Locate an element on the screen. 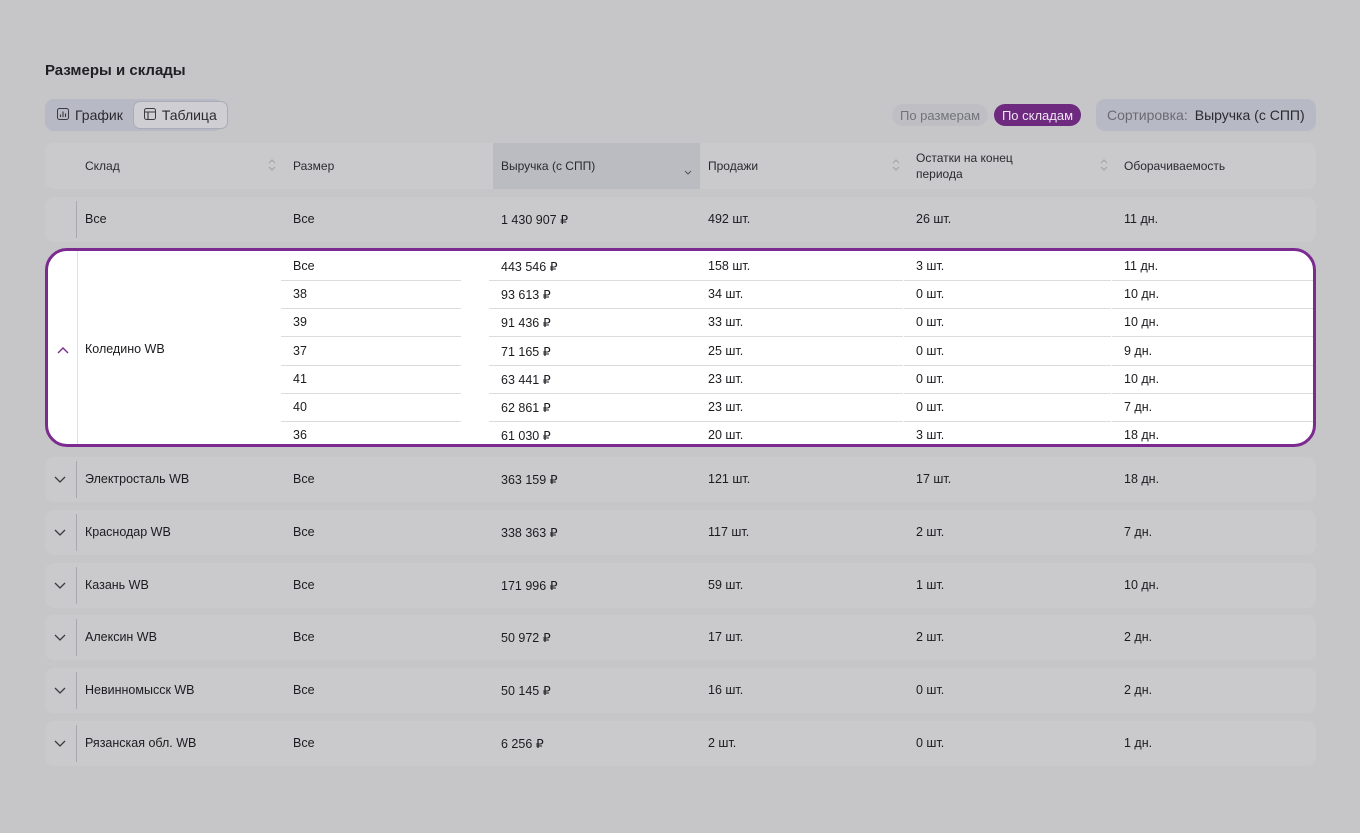 The width and height of the screenshot is (1360, 833). col-size: Размер is located at coordinates (314, 166).